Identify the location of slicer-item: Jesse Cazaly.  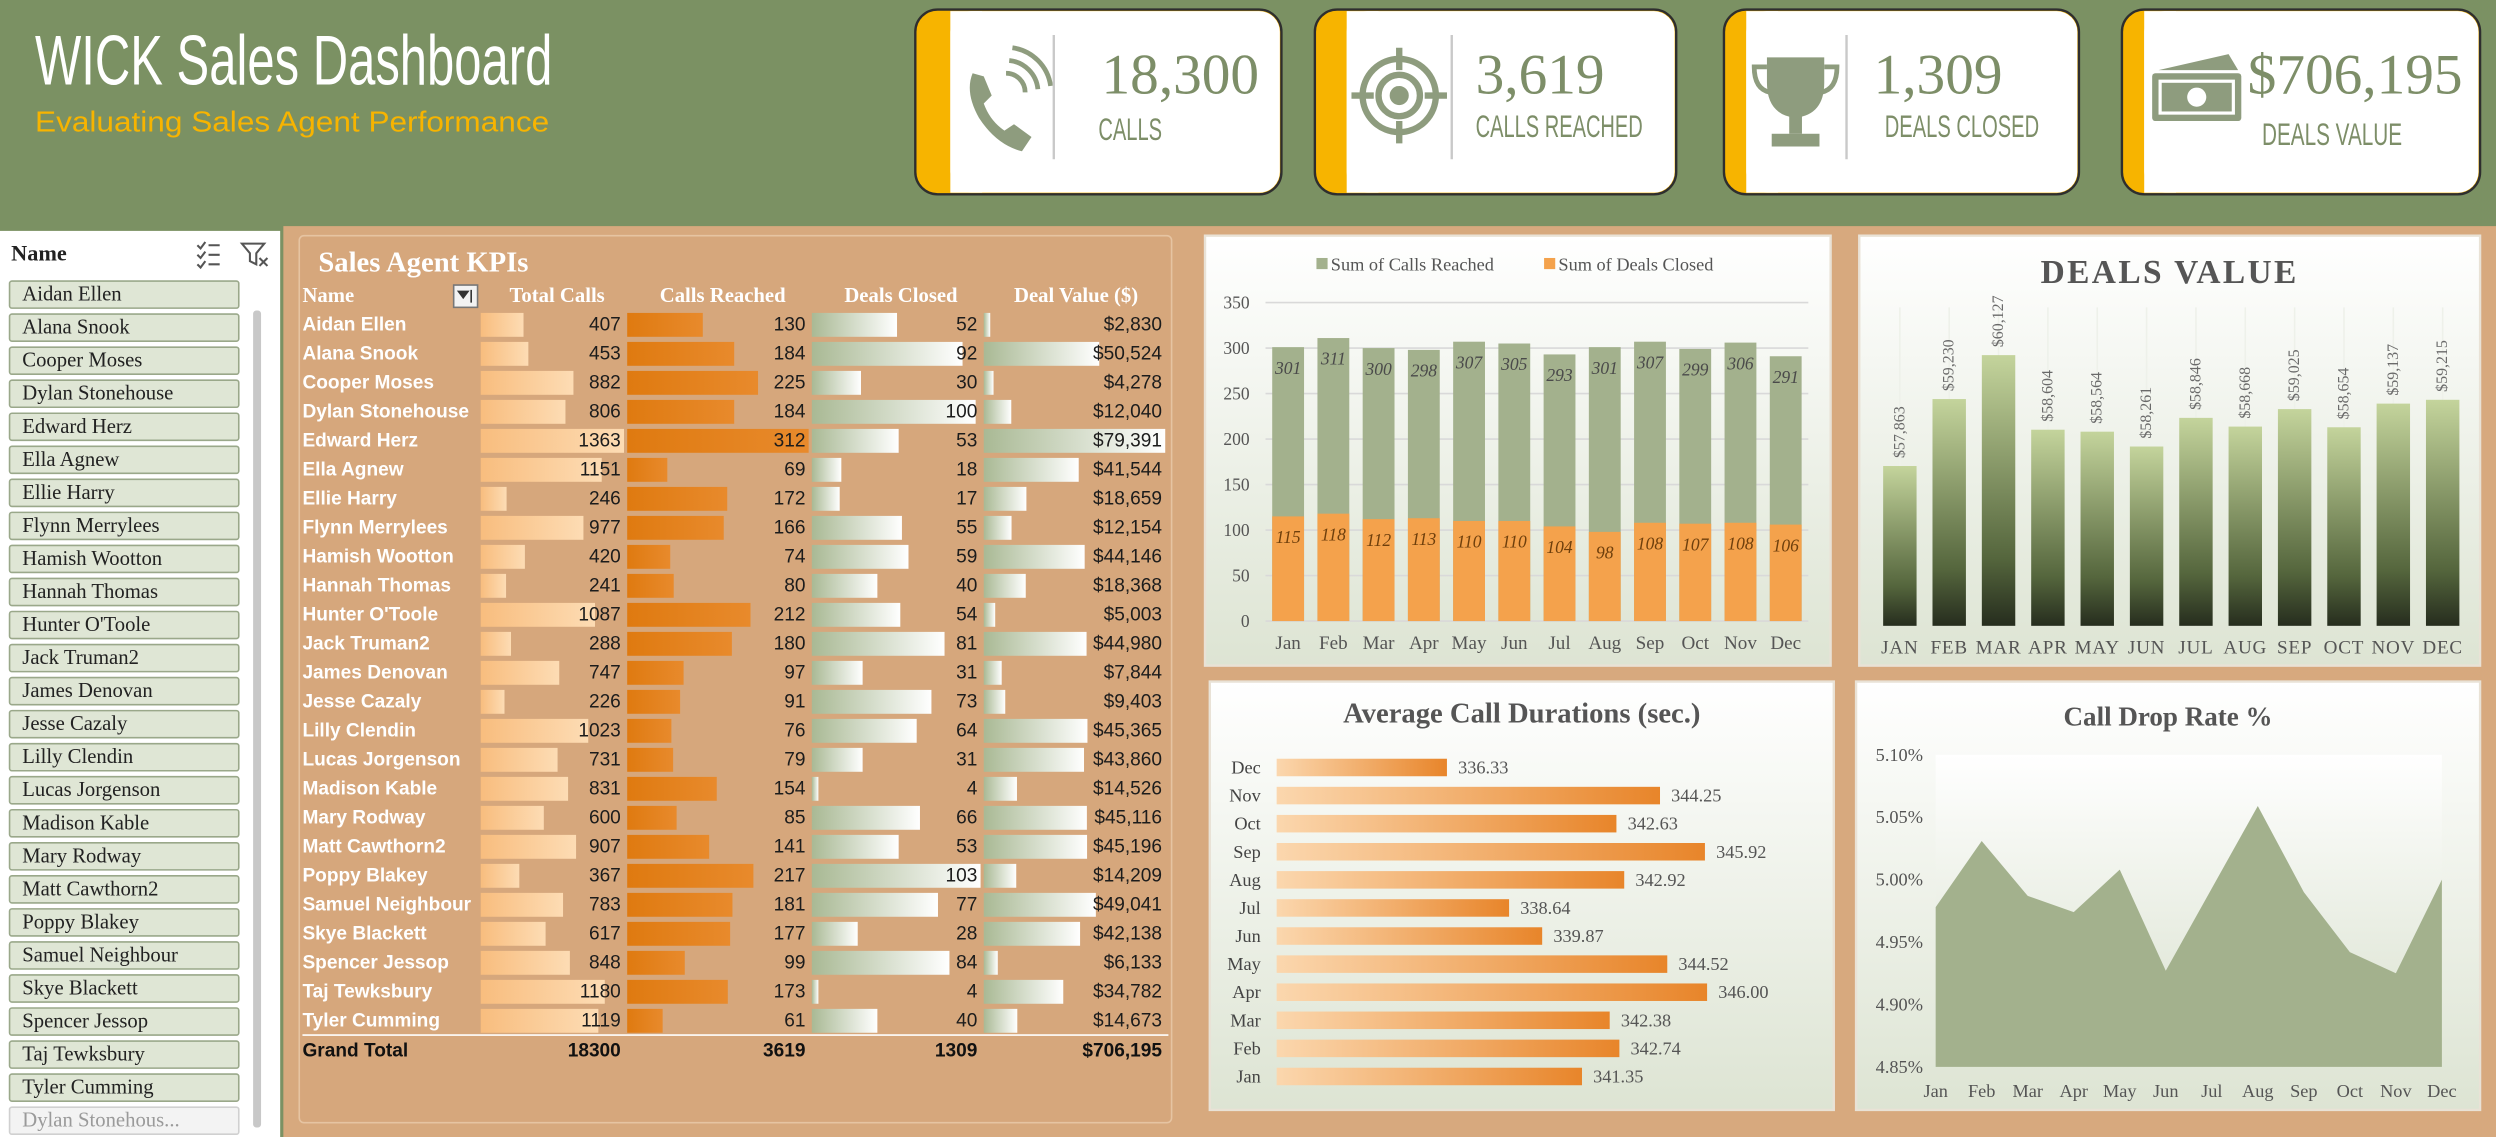
(124, 724).